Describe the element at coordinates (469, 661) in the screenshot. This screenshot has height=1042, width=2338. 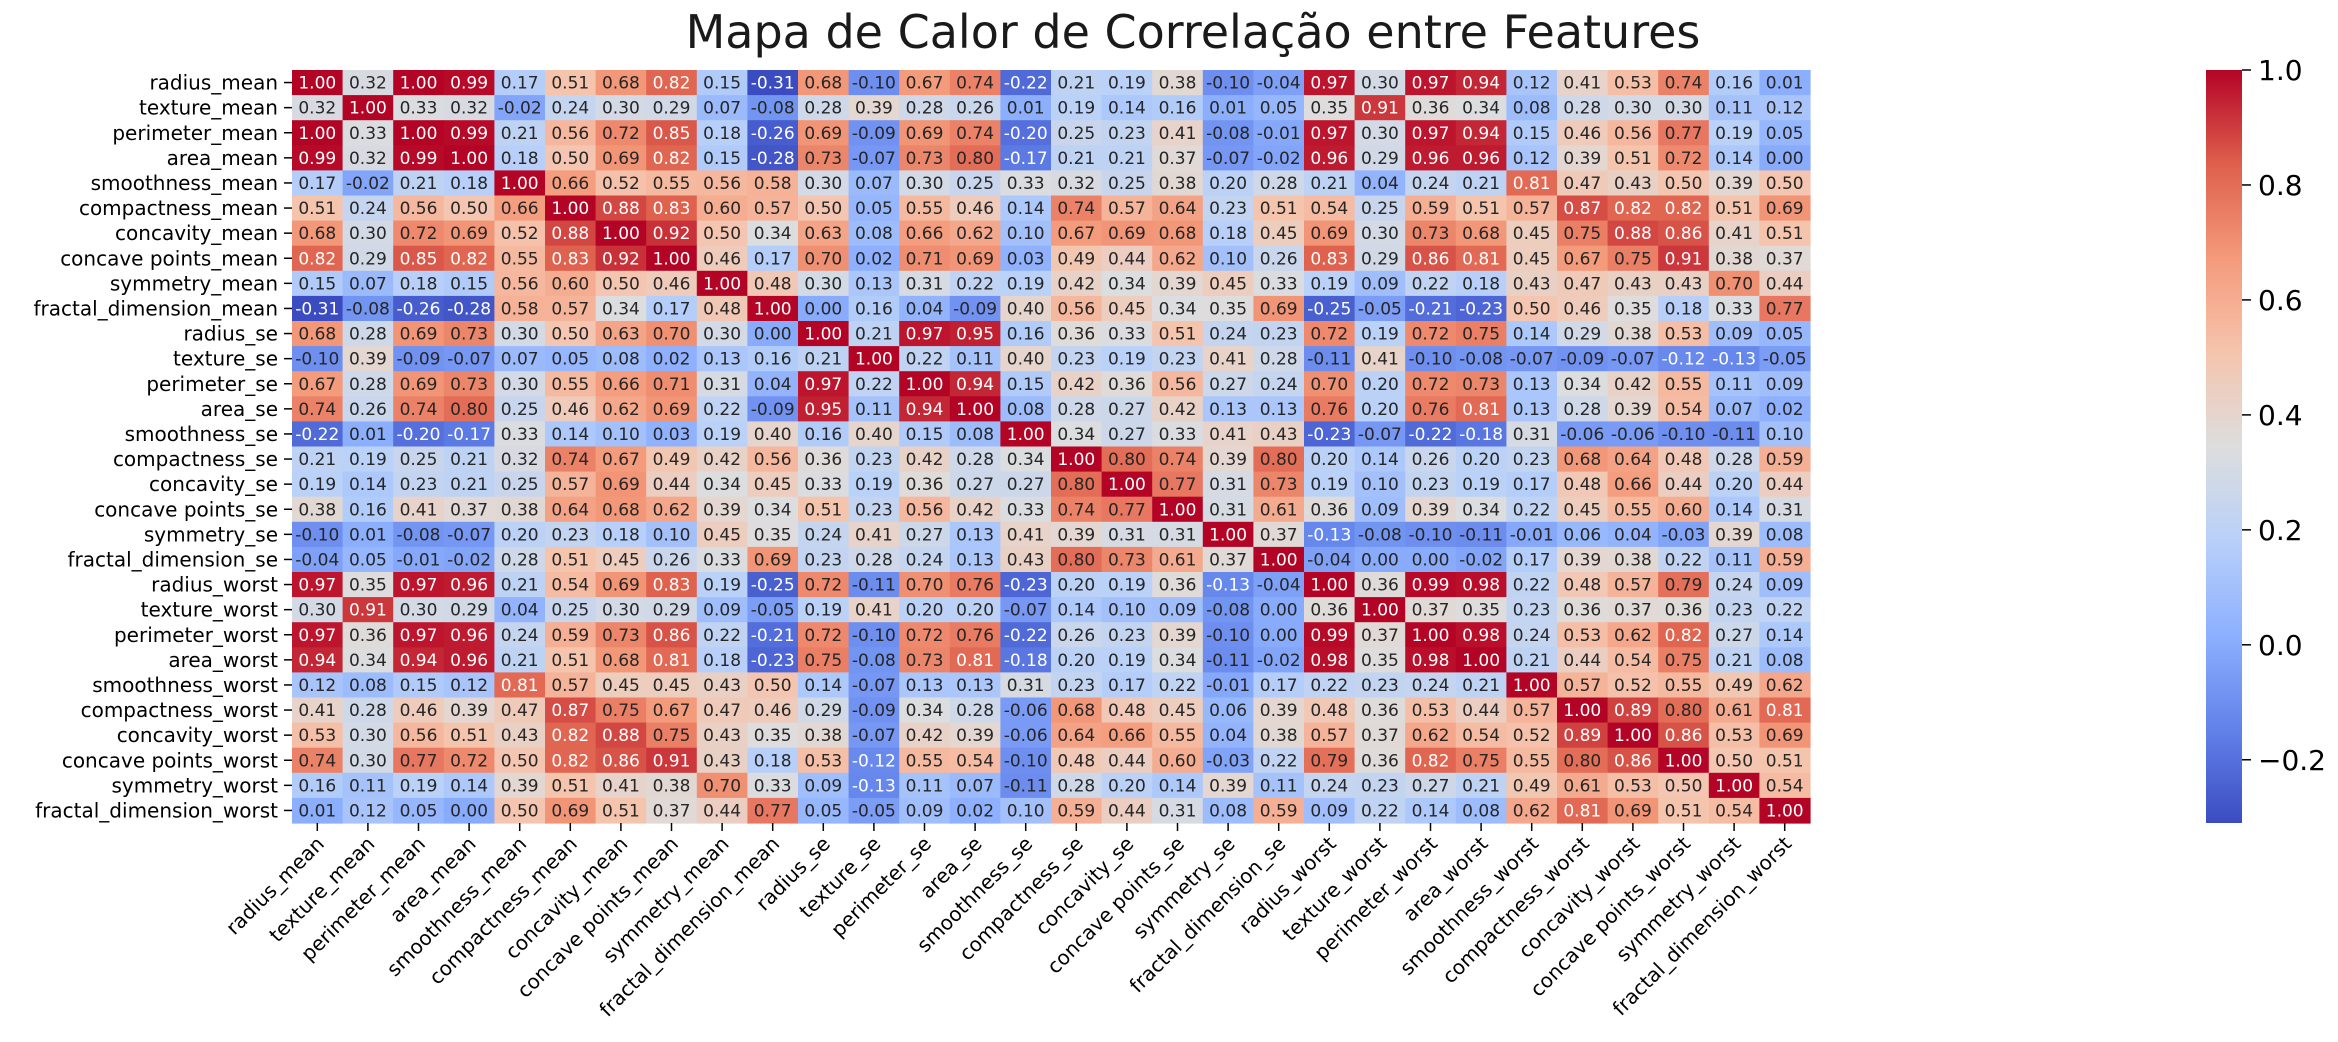
I see `heatmap-cell-value: 0.96` at that location.